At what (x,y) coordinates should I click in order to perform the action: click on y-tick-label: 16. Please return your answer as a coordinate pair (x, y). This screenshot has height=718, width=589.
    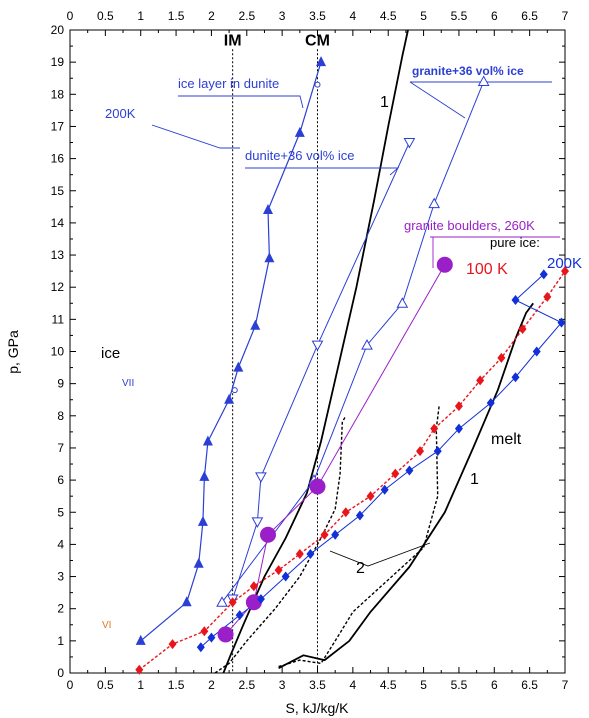
    Looking at the image, I should click on (58, 159).